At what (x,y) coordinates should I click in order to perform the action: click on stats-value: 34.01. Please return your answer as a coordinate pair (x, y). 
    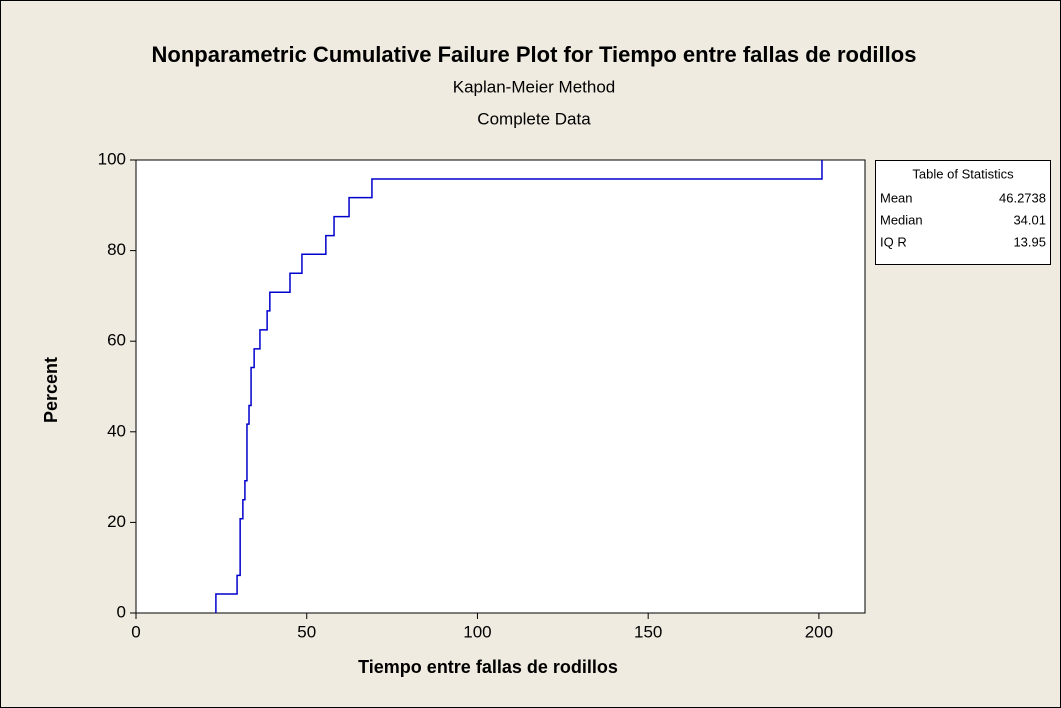
    Looking at the image, I should click on (1029, 219).